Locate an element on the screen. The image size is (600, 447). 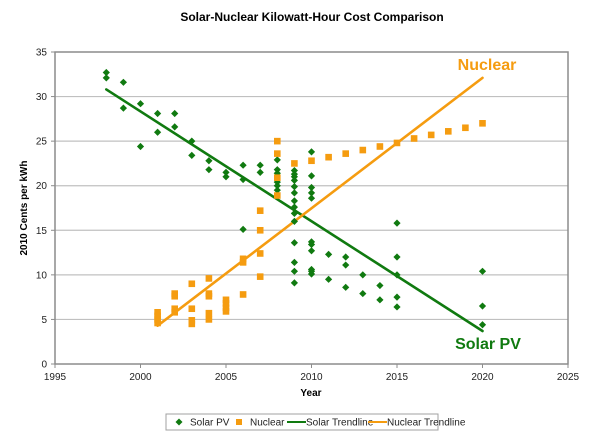
x-tick-label: 2025 is located at coordinates (568, 377).